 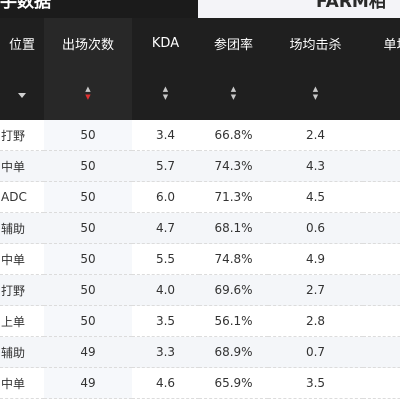 What do you see at coordinates (165, 43) in the screenshot?
I see `col-header-kda: KDA` at bounding box center [165, 43].